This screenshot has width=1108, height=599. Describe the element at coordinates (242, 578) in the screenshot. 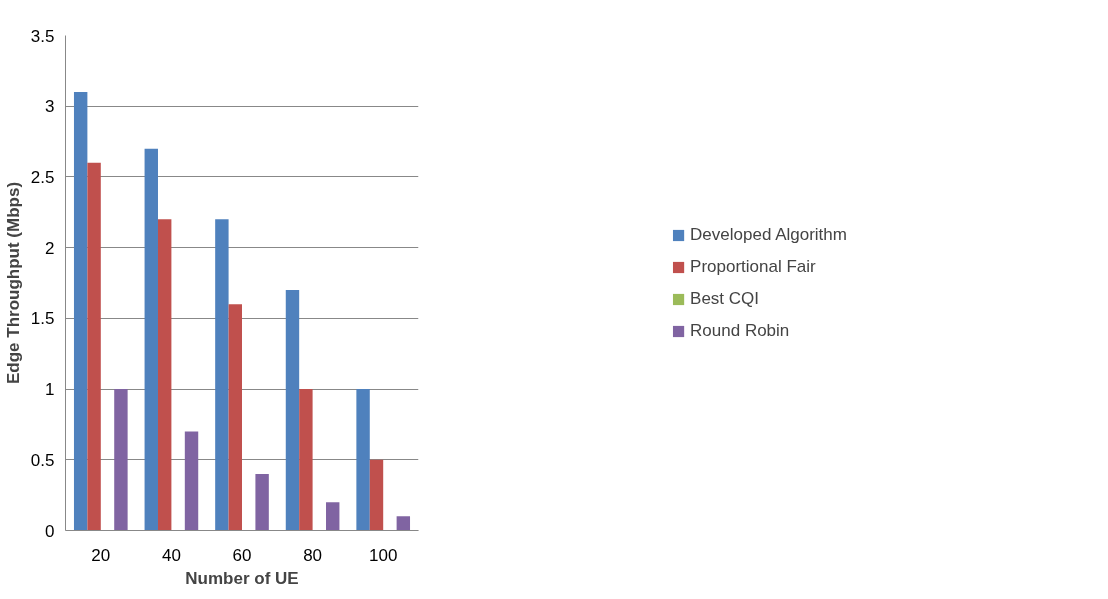

I see `x-axis-title: Number of UE` at that location.